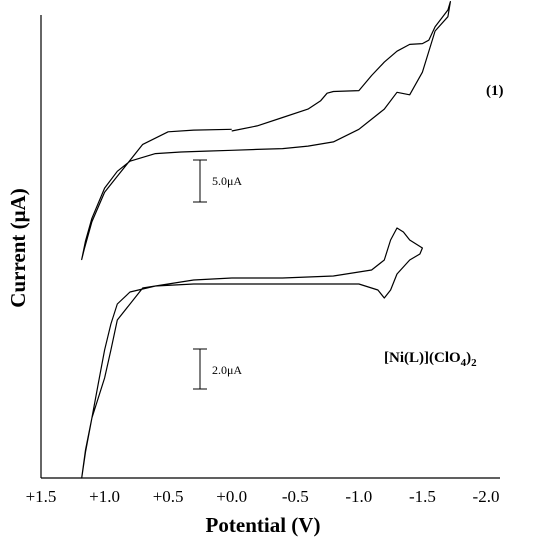  I want to click on x-tick-label-3: +0.0, so click(231, 496).